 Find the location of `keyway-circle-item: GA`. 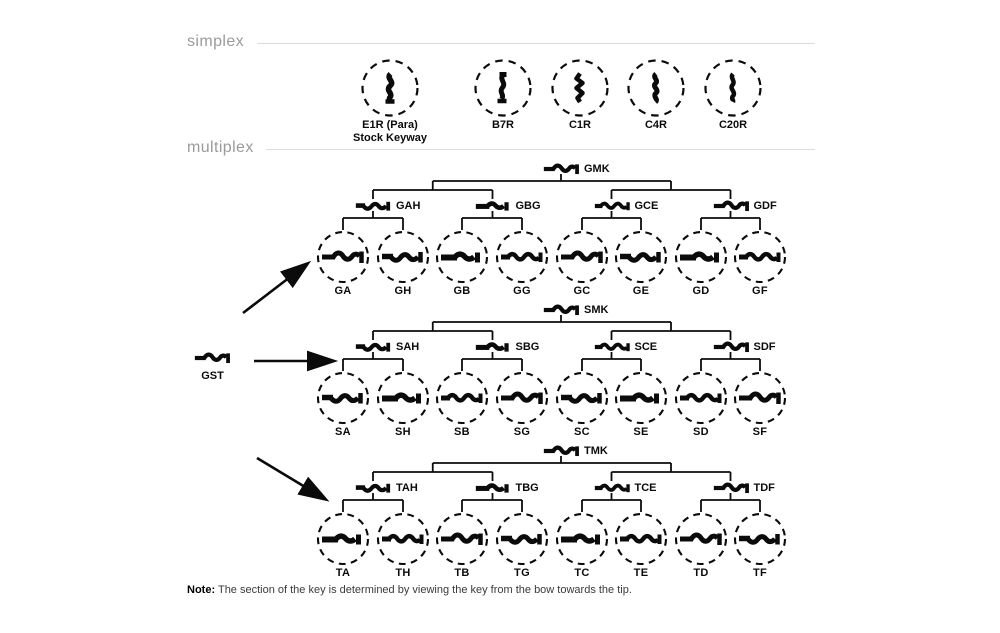

keyway-circle-item: GA is located at coordinates (343, 263).